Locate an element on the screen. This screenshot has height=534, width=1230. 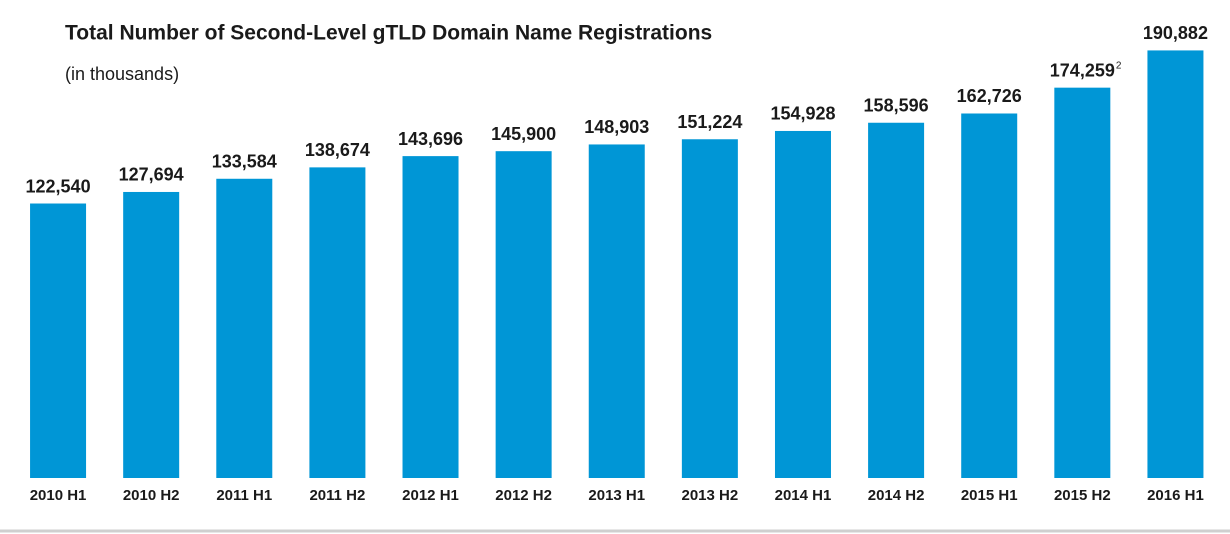
value-label: 122,540 is located at coordinates (58, 186).